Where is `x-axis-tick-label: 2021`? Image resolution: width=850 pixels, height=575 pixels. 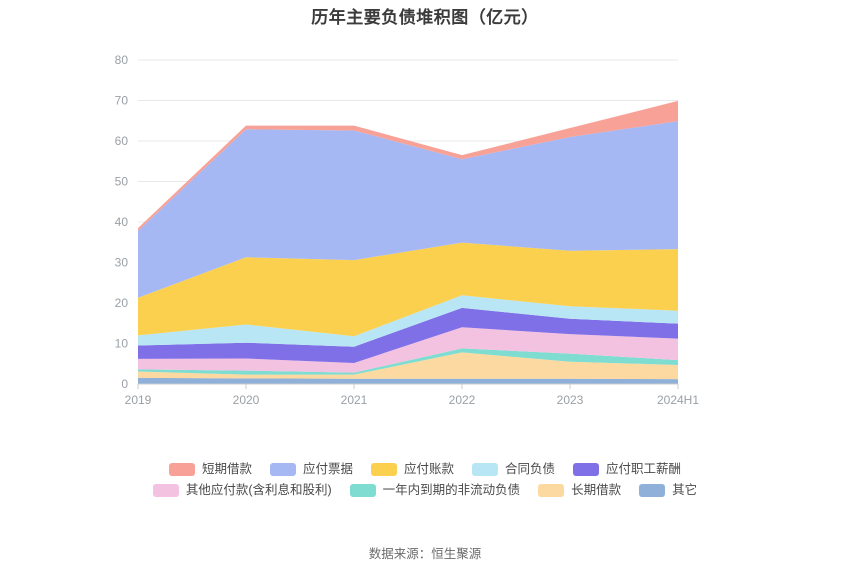 x-axis-tick-label: 2021 is located at coordinates (354, 400).